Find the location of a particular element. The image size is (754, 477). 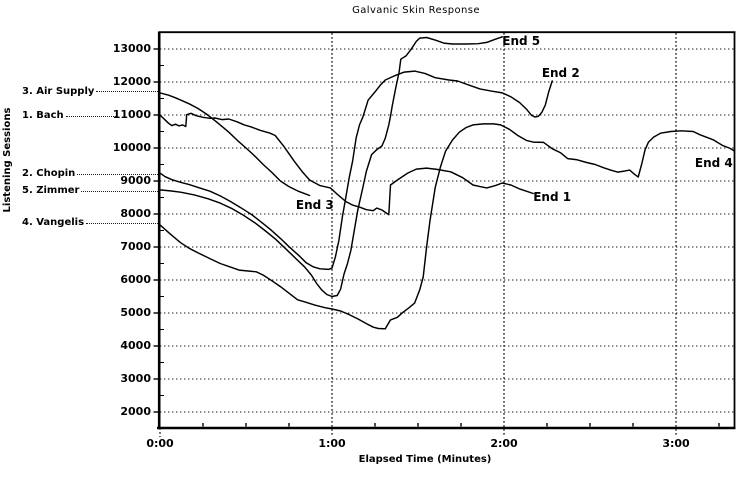

series-end-label-end-2: End 2 is located at coordinates (560, 73).